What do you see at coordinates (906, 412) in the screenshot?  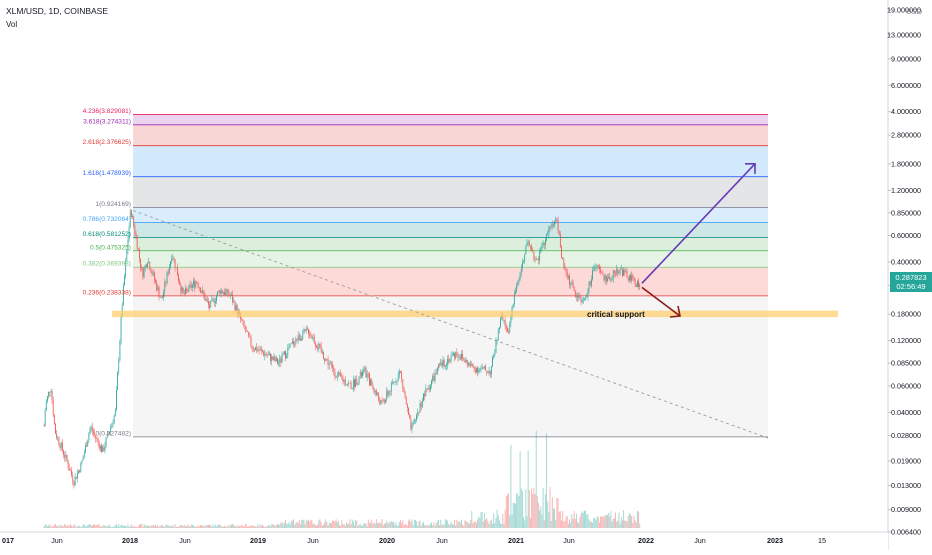 I see `y-tick-label: 0.040000` at bounding box center [906, 412].